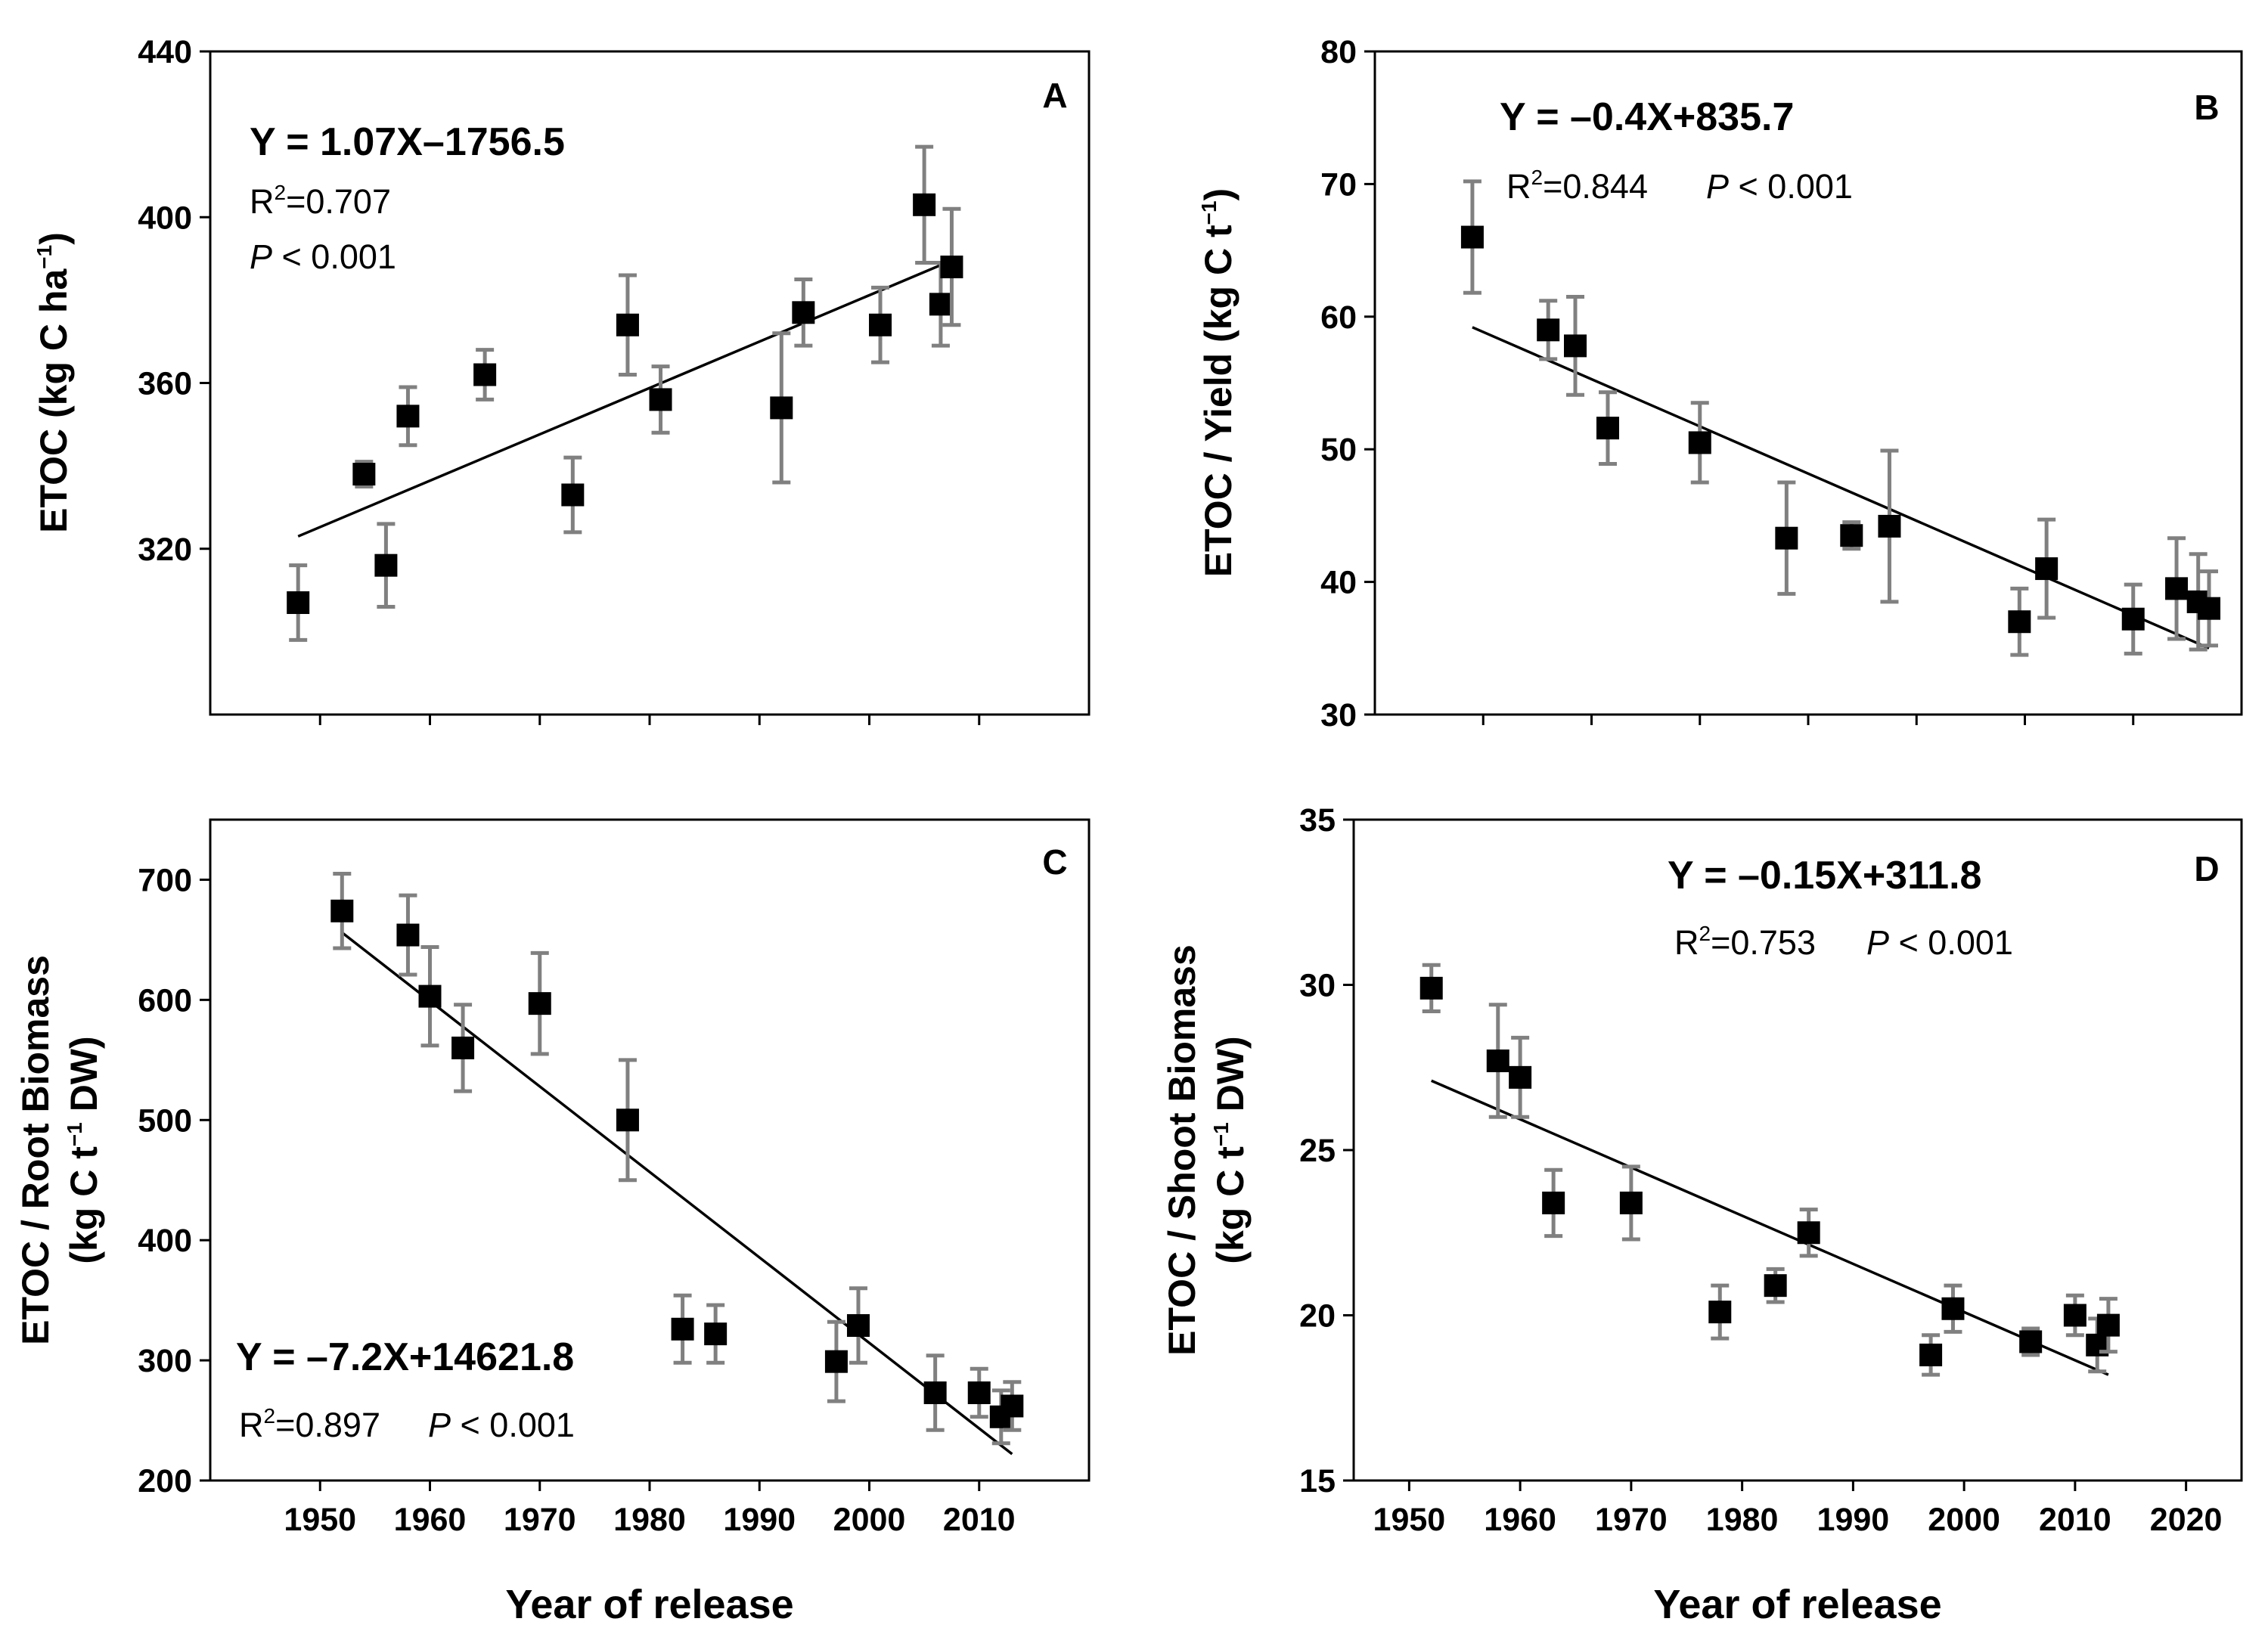  I want to click on panel-letter: C, so click(1054, 862).